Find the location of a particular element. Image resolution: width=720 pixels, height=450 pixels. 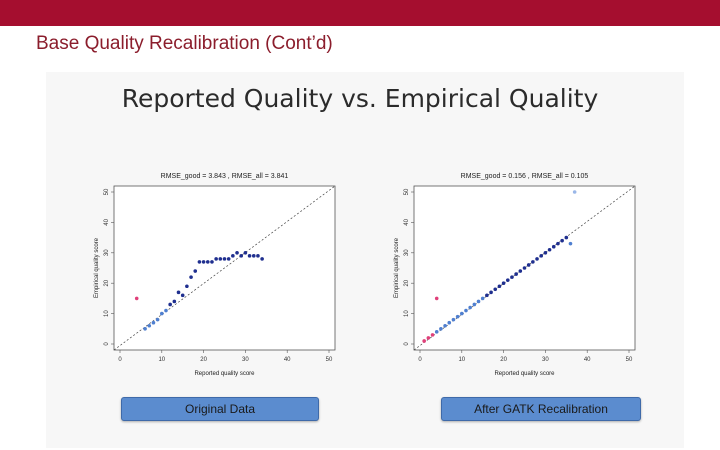

caption-original-data: Original Data is located at coordinates (220, 409).